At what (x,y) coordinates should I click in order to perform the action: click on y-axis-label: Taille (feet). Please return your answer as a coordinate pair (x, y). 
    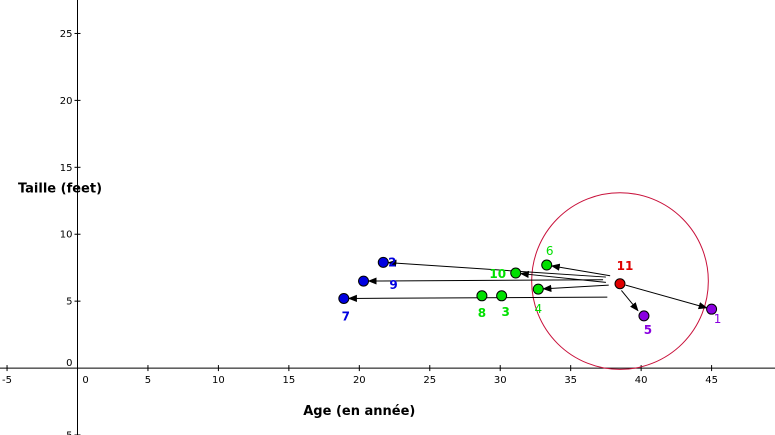
    Looking at the image, I should click on (60, 189).